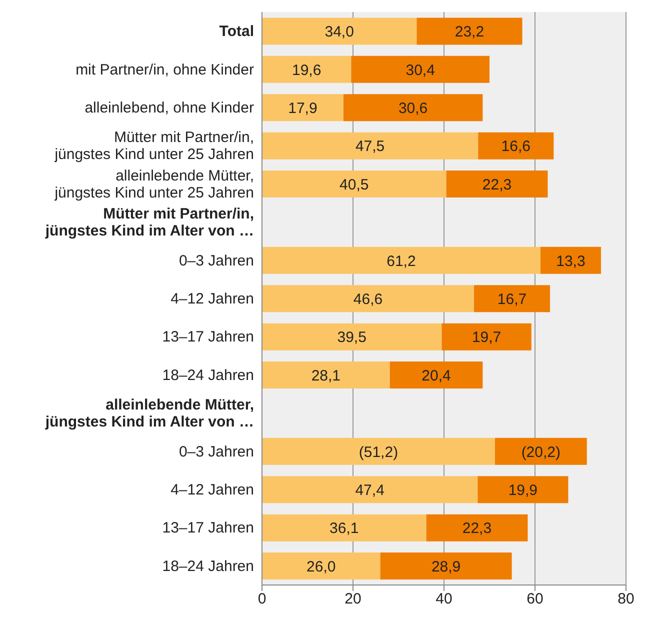  Describe the element at coordinates (169, 107) in the screenshot. I see `y-tick-label: alleinlebend, ohne Kinder` at that location.